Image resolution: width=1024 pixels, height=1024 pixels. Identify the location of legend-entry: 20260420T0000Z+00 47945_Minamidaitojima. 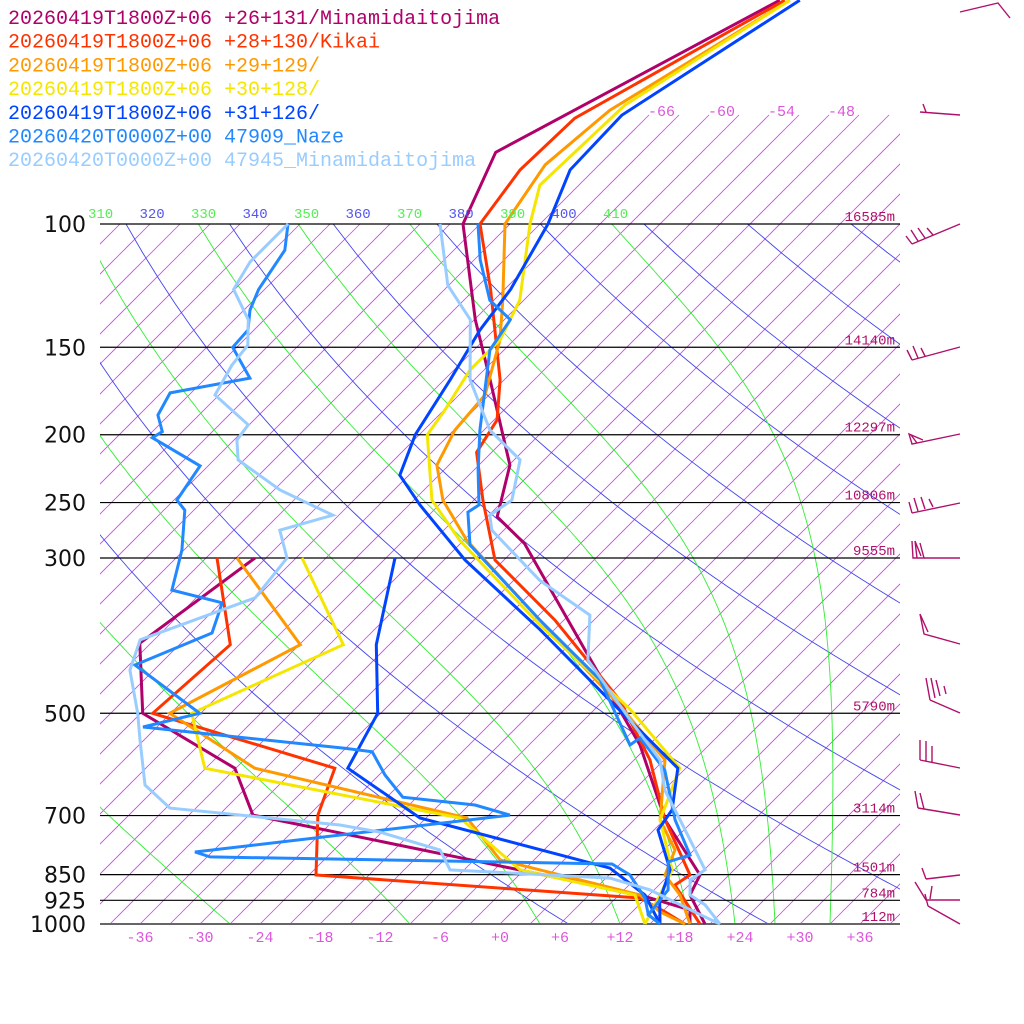
(242, 161).